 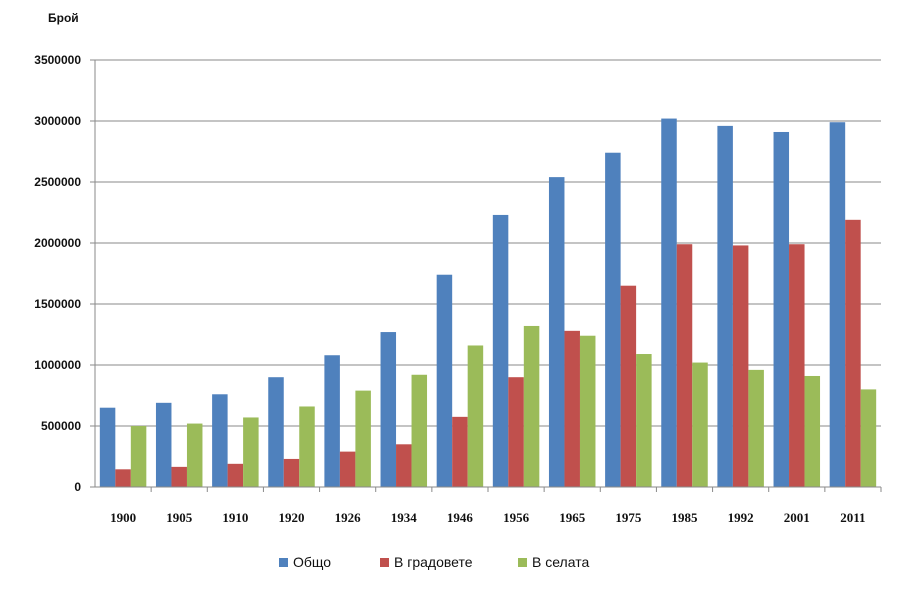 What do you see at coordinates (628, 517) in the screenshot?
I see `x-tick-label: 1975` at bounding box center [628, 517].